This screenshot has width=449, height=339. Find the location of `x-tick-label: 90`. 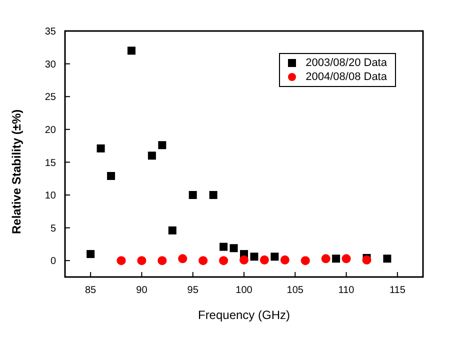

x-tick-label: 90 is located at coordinates (142, 290).